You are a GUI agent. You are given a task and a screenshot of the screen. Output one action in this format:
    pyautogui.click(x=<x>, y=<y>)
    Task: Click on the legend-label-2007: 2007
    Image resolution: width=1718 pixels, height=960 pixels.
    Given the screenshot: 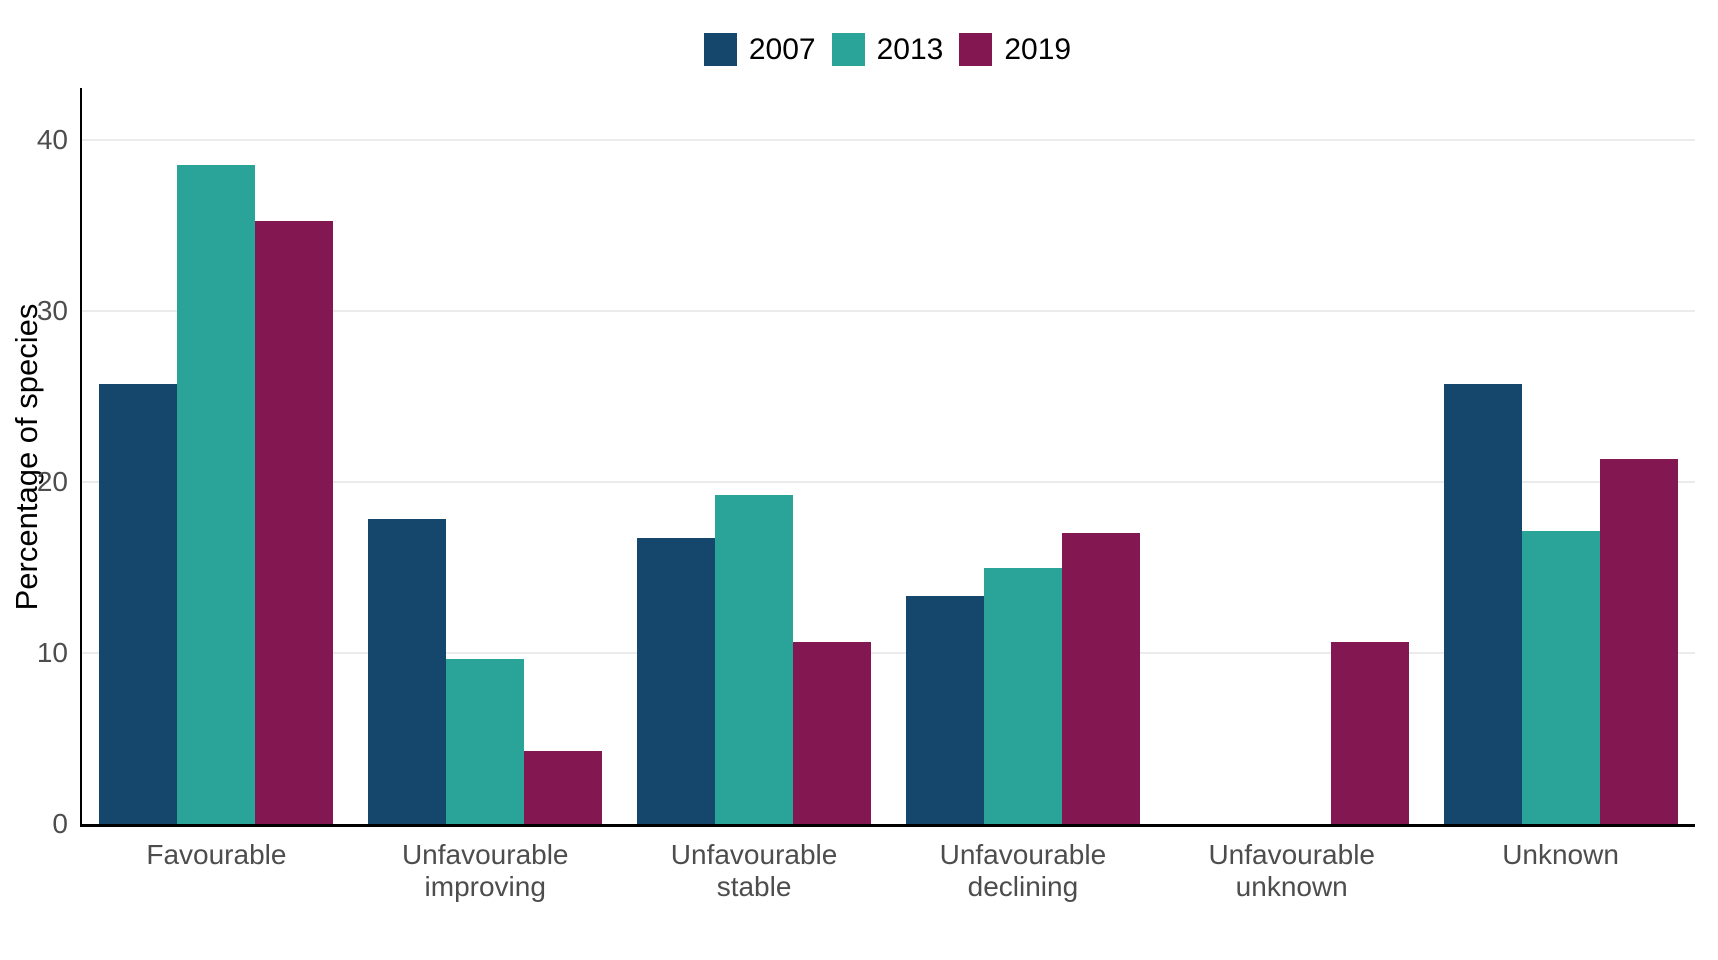 What is the action you would take?
    pyautogui.click(x=782, y=49)
    